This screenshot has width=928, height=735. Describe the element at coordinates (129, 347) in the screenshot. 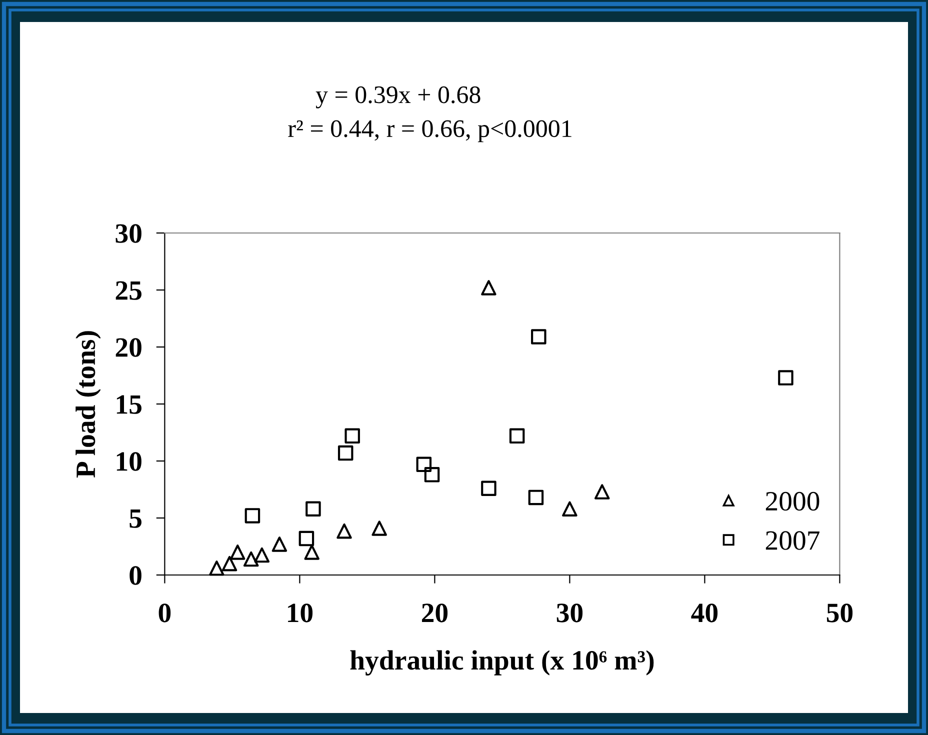

I see `y-tick-label: 20` at that location.